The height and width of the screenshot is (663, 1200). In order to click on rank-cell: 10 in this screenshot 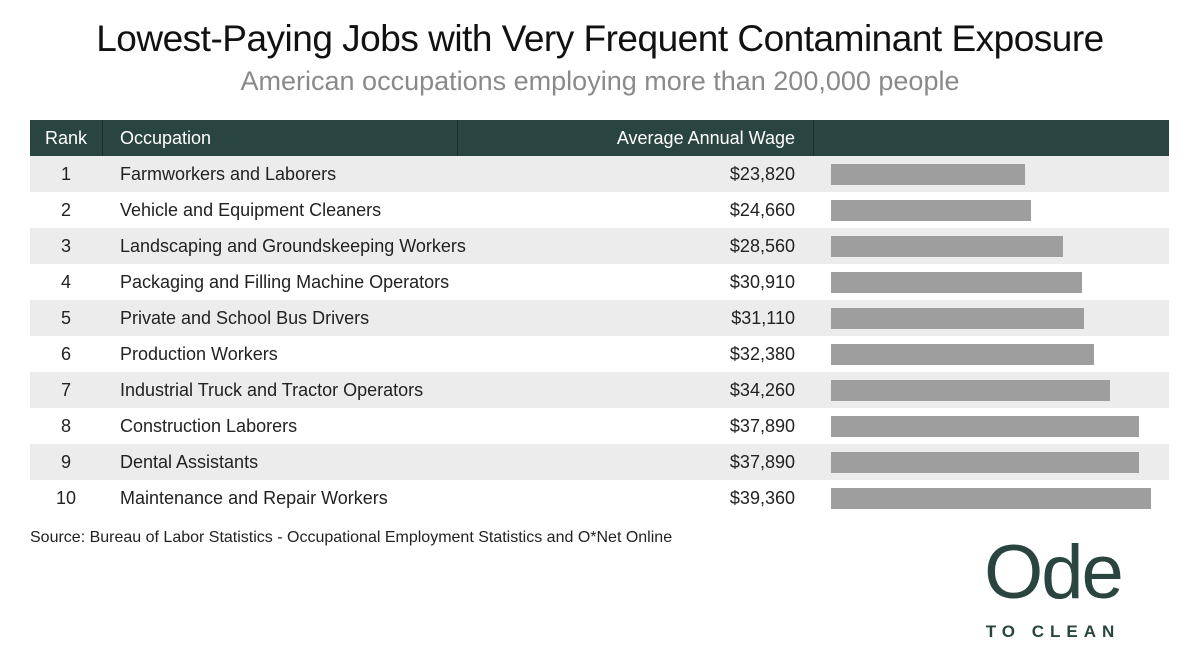, I will do `click(66, 498)`.